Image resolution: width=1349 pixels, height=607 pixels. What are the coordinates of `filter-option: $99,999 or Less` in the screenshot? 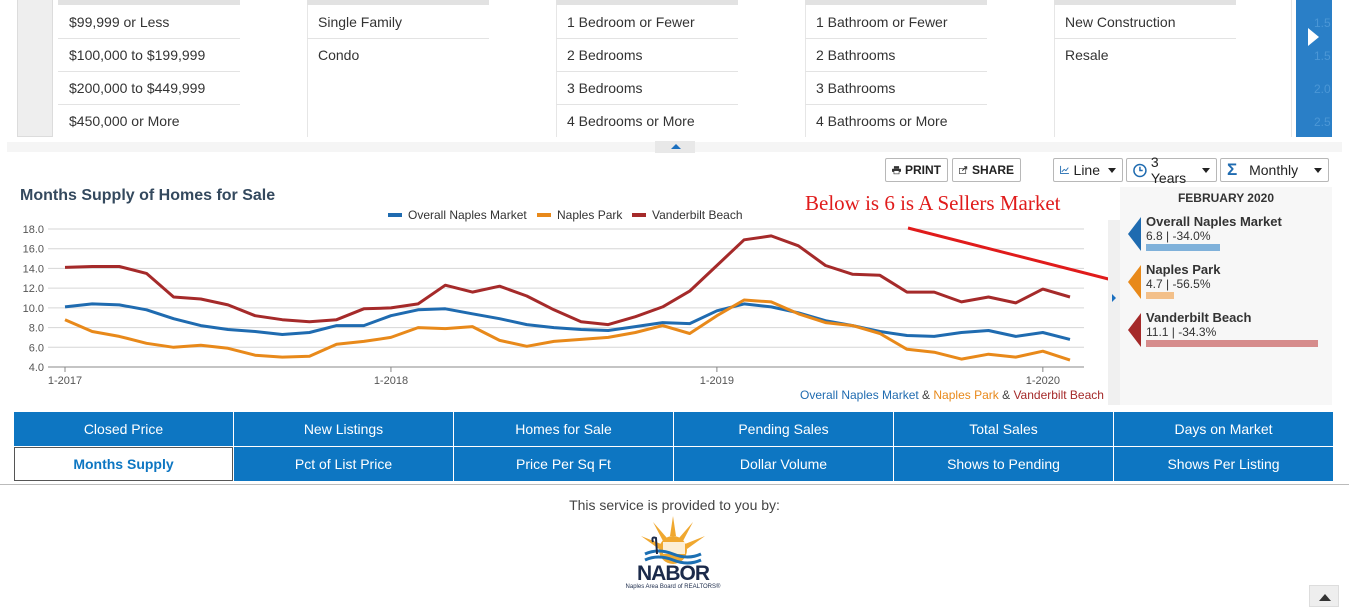 It's located at (149, 22).